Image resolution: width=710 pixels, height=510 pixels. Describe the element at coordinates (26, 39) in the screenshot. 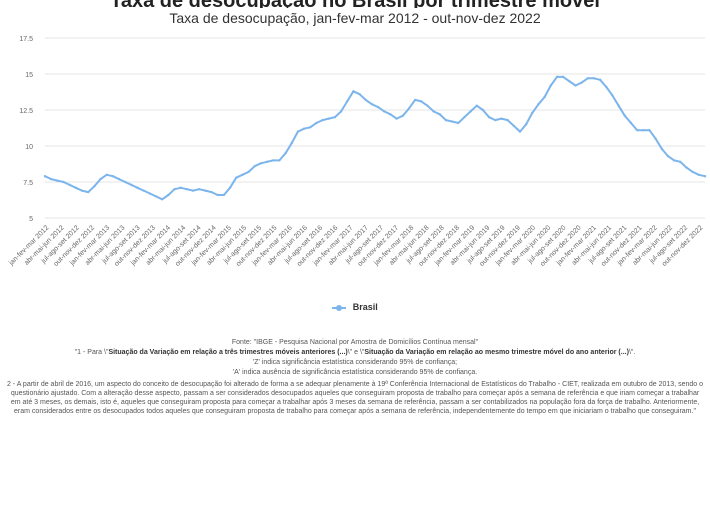

I see `y-tick-label-5: 17.5` at that location.